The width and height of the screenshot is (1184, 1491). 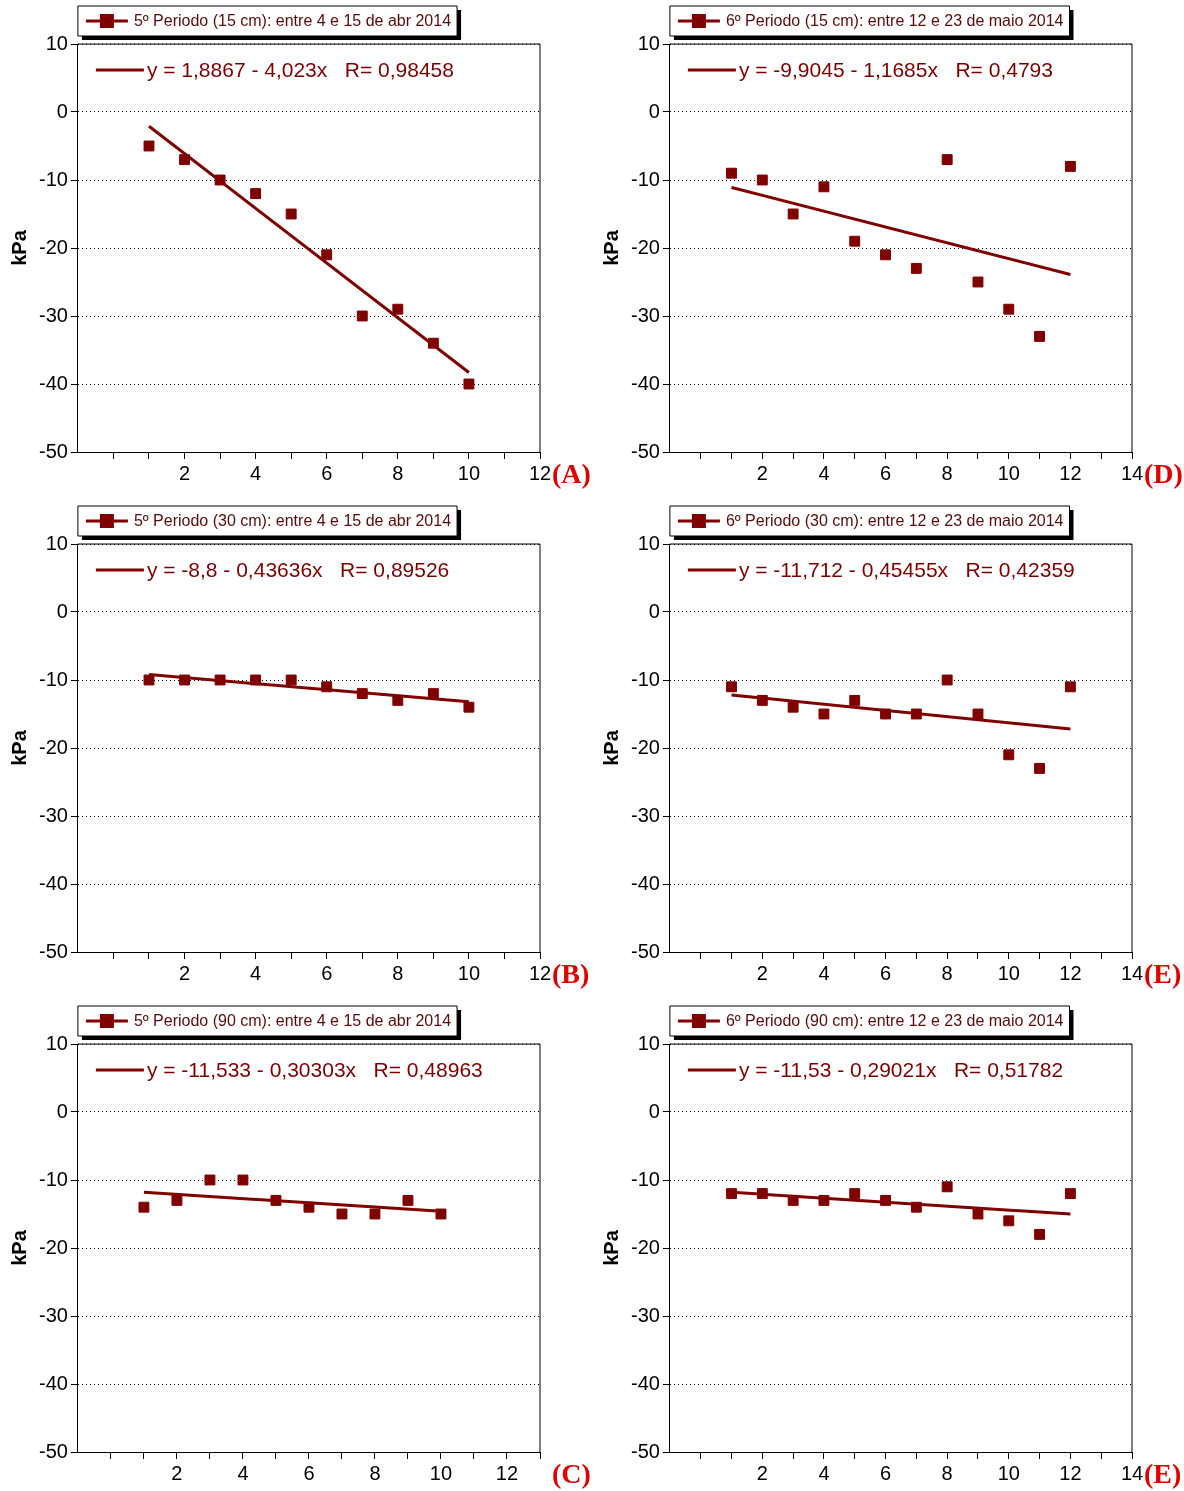 What do you see at coordinates (292, 21) in the screenshot?
I see `legend-label: 5º Periodo (15 cm): entre 4 e 15 de abr 2014` at bounding box center [292, 21].